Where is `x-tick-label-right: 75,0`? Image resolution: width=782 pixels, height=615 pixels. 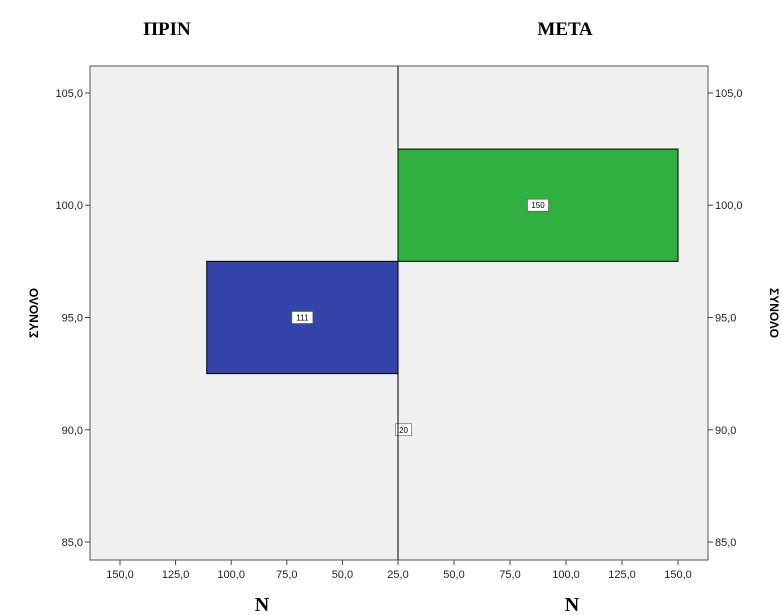
x-tick-label-right: 75,0 is located at coordinates (509, 575).